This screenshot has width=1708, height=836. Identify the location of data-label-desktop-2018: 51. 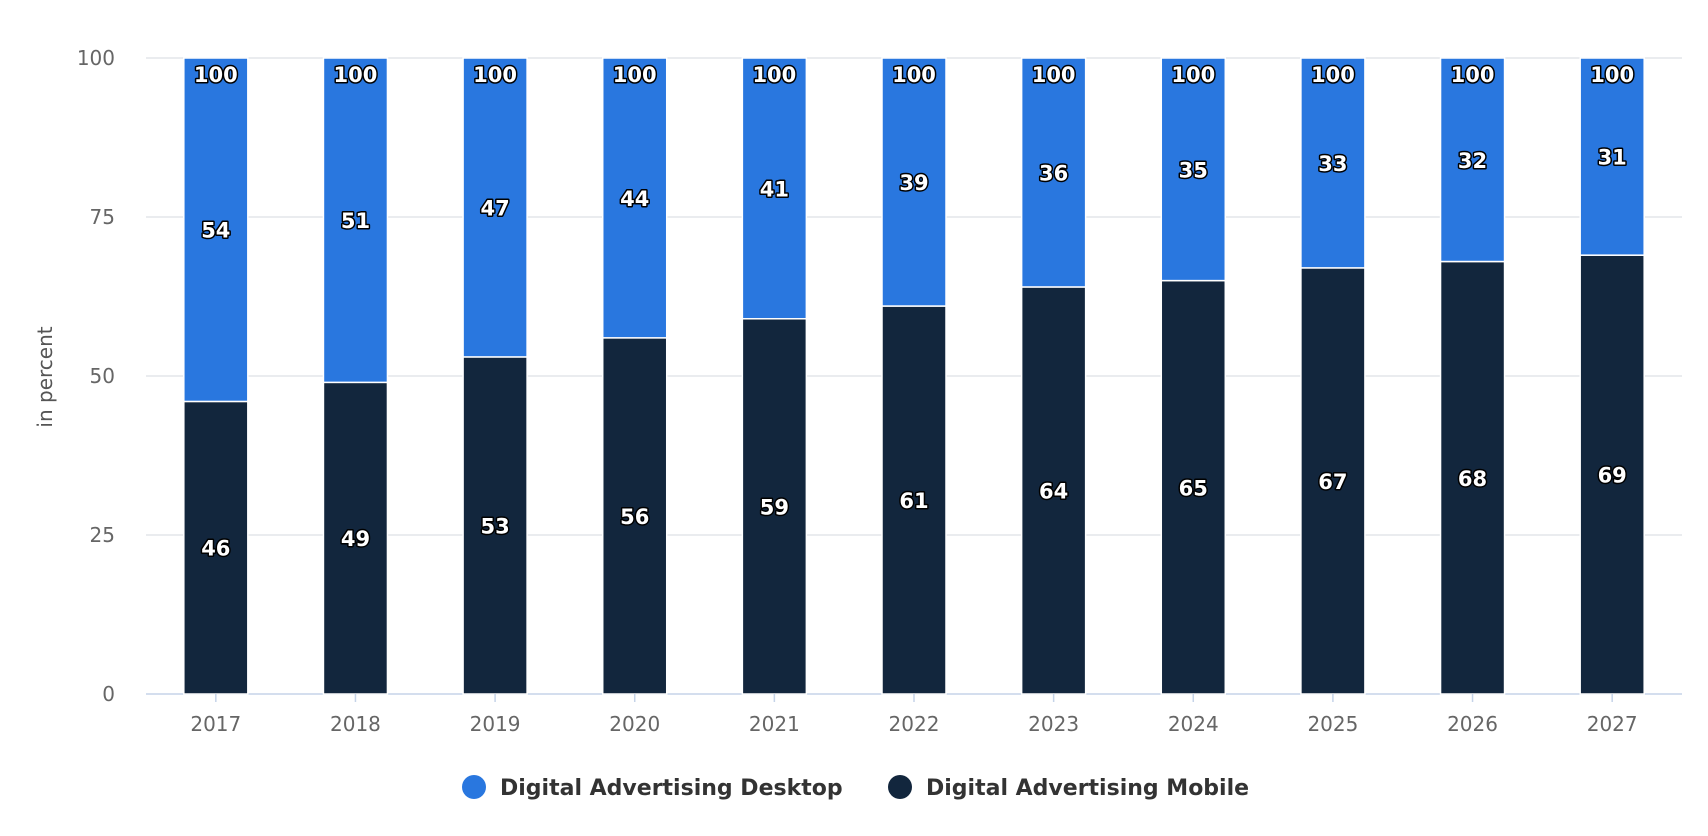
(355, 221).